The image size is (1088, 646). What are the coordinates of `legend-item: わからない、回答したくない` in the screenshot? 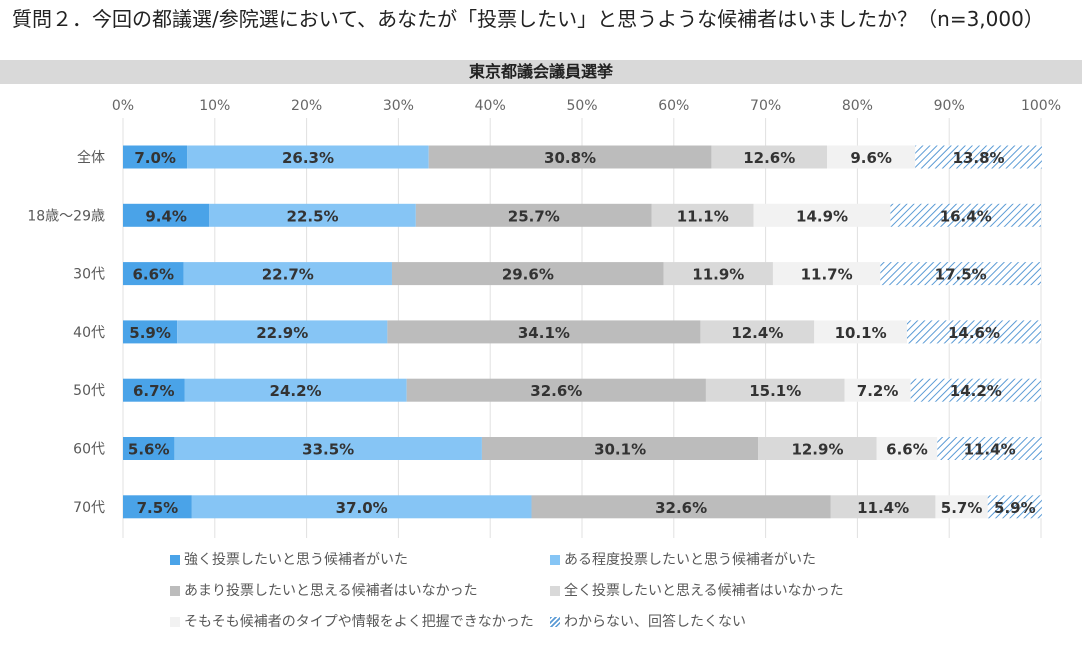 It's located at (648, 622).